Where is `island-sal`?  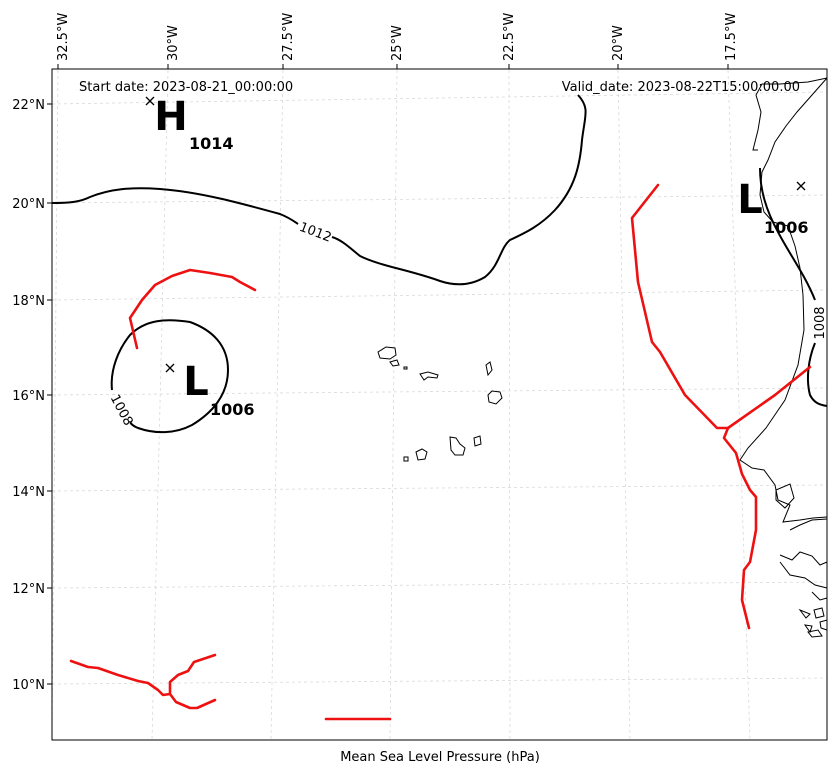
island-sal is located at coordinates (489, 369).